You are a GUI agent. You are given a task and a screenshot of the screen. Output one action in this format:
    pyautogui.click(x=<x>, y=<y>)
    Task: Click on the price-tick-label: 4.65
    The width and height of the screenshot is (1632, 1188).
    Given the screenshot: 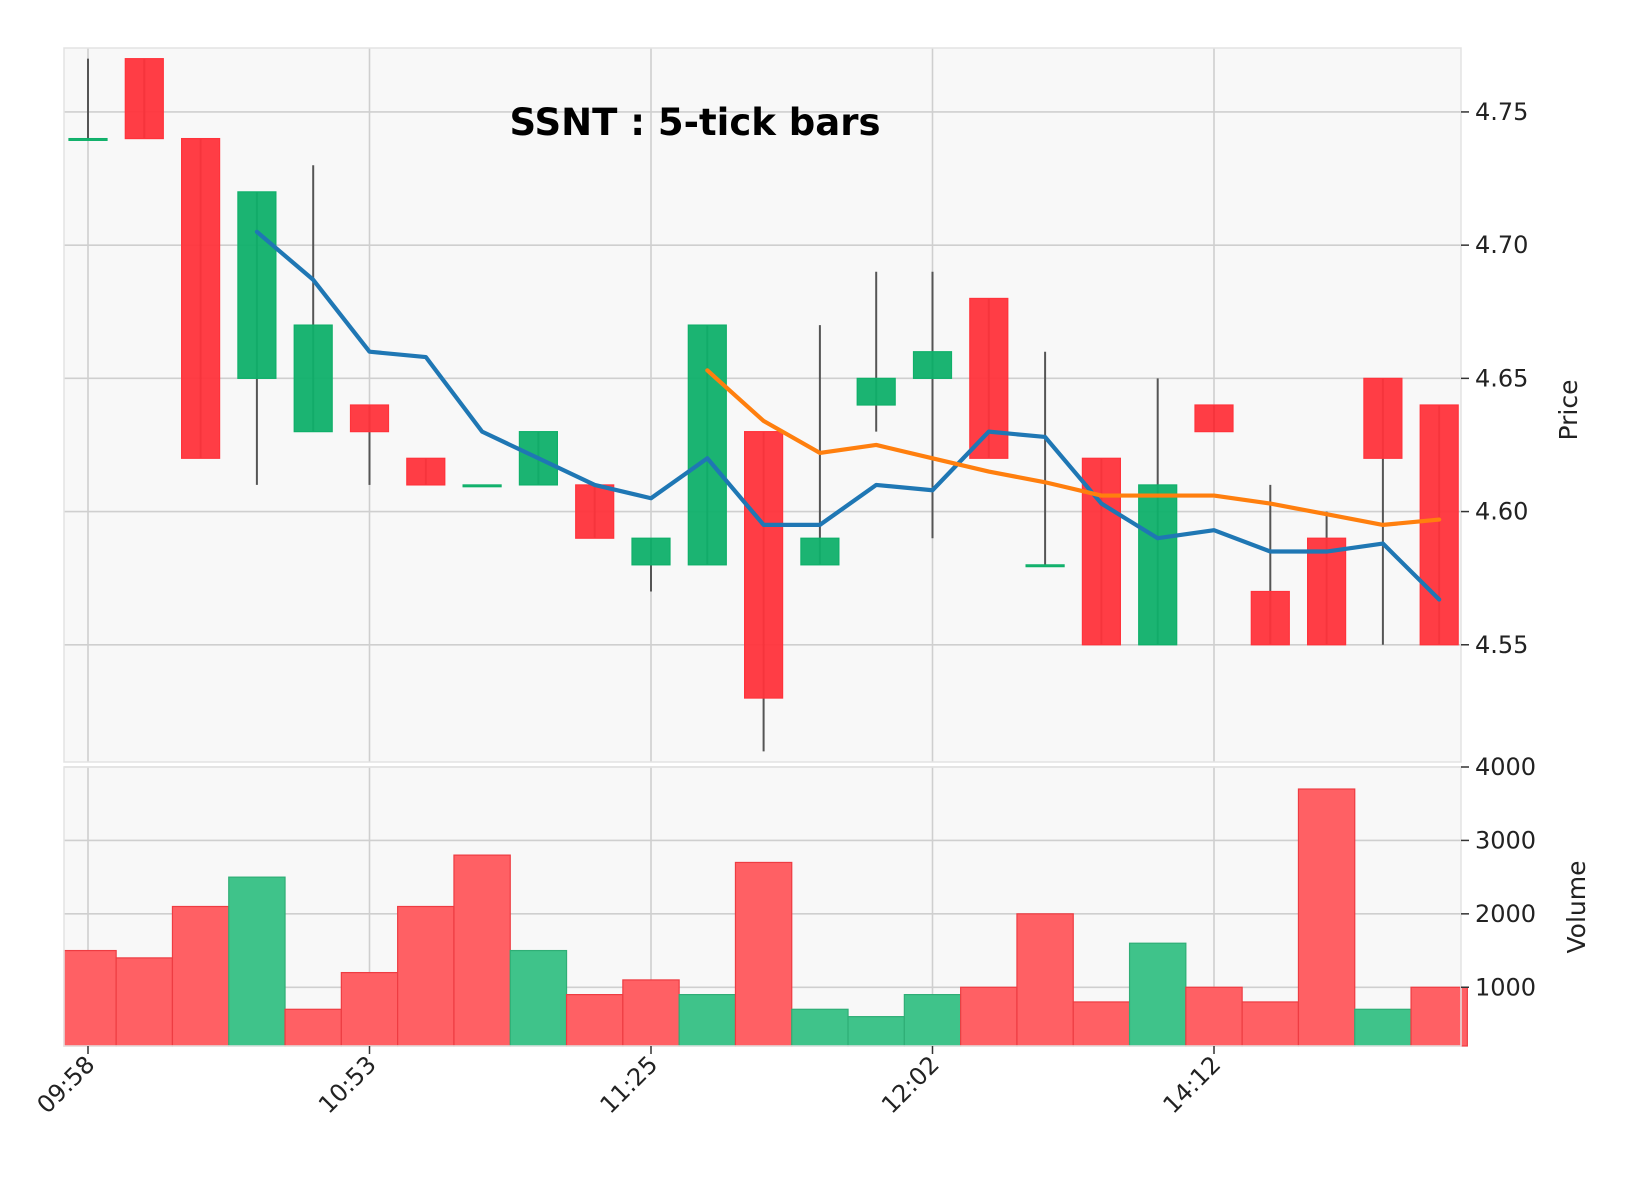 What is the action you would take?
    pyautogui.click(x=1501, y=378)
    